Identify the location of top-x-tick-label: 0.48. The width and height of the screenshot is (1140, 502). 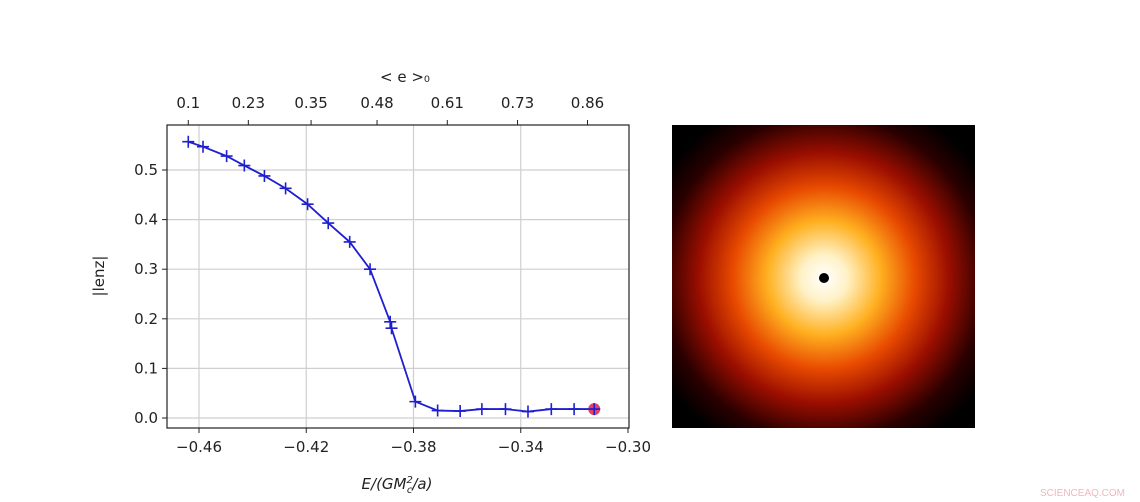
(376, 103).